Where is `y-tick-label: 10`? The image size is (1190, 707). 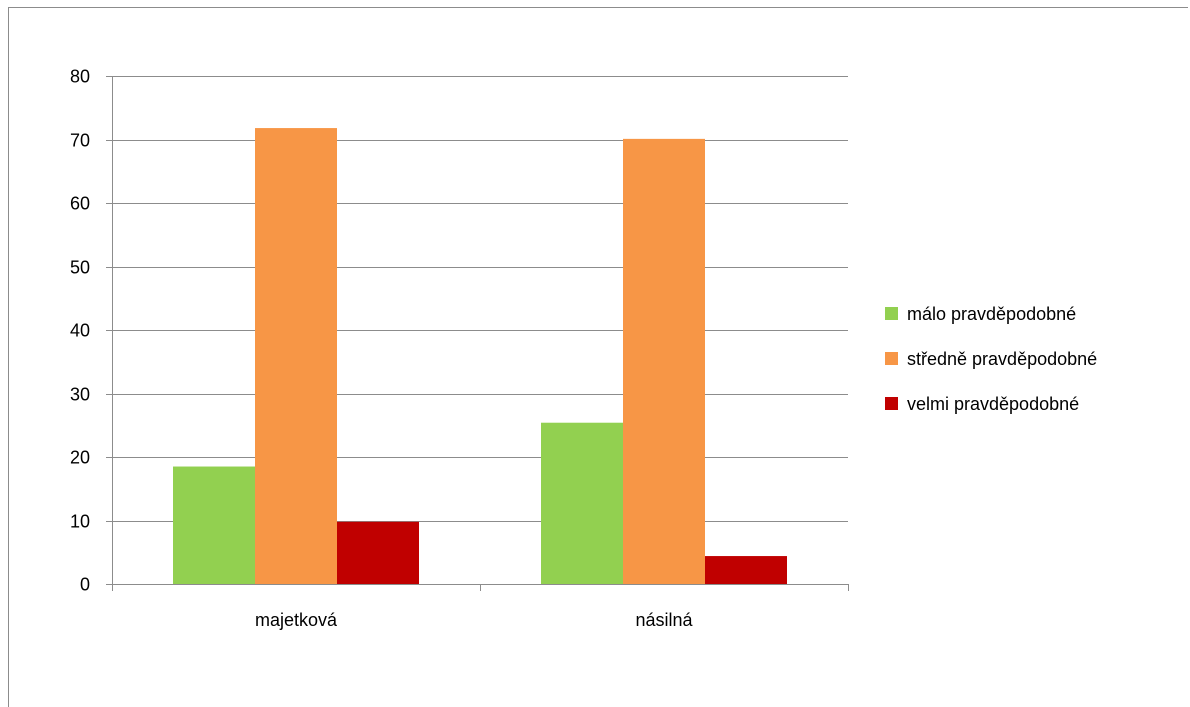 y-tick-label: 10 is located at coordinates (80, 522).